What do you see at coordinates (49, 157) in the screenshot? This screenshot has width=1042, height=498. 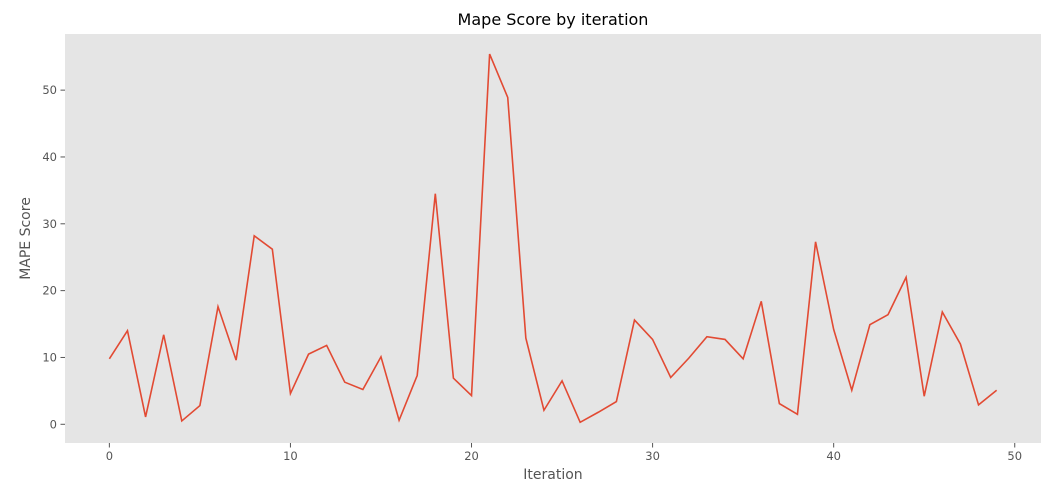 I see `y-tick-label: 40` at bounding box center [49, 157].